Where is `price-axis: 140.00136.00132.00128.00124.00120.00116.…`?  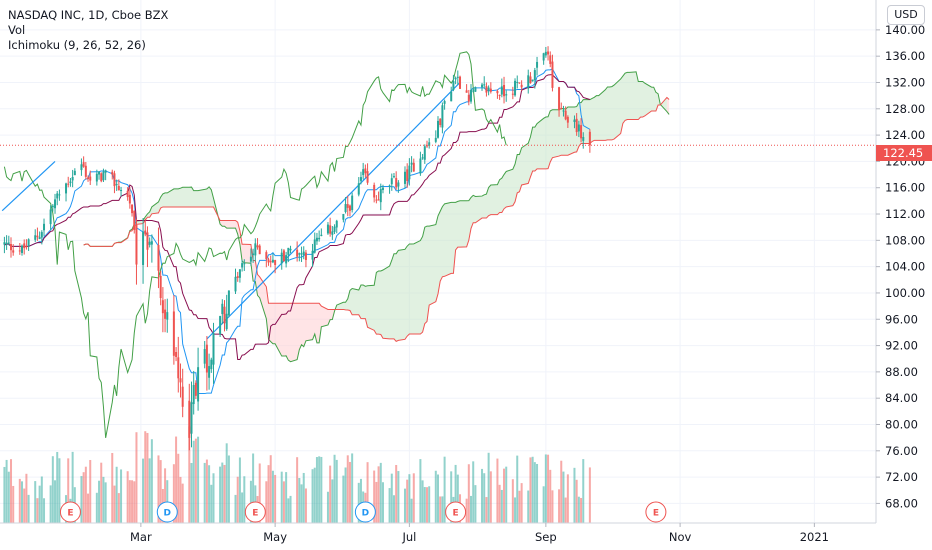
price-axis: 140.00136.00132.00128.00124.00120.00116.… is located at coordinates (900, 267).